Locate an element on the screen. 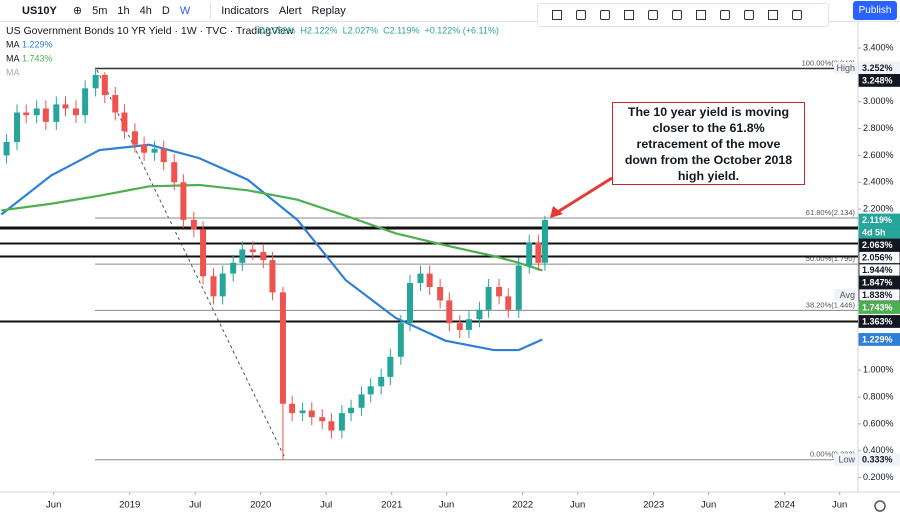 The image size is (900, 516). price-box-label: 1.847% is located at coordinates (877, 282).